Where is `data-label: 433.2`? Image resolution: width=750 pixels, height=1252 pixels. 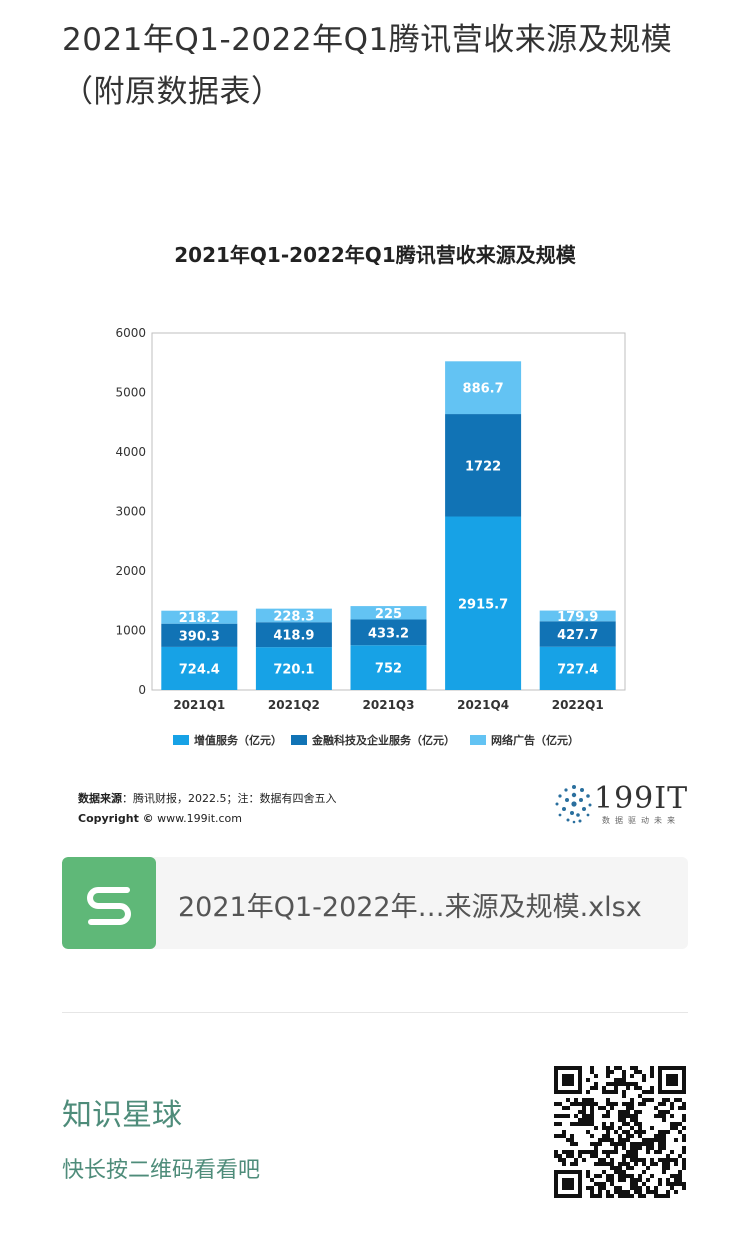
data-label: 433.2 is located at coordinates (388, 633).